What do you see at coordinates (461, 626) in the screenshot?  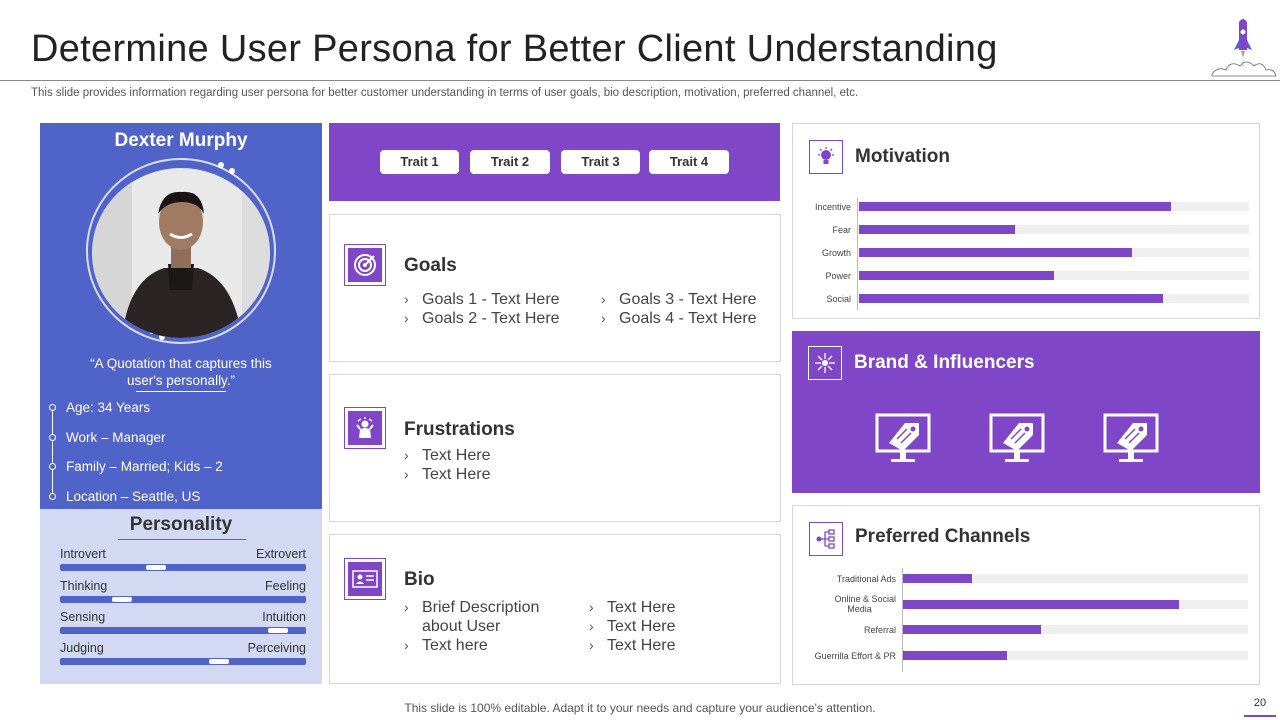 I see `bio-item-continued: about User` at bounding box center [461, 626].